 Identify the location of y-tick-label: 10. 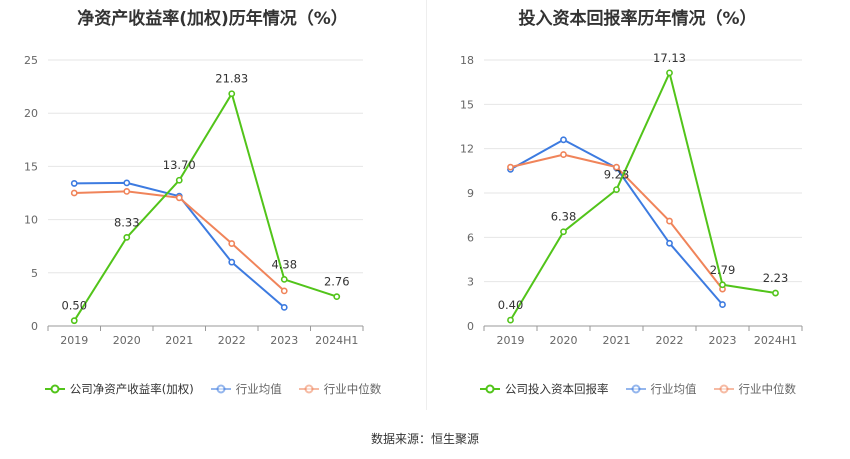
(31, 220).